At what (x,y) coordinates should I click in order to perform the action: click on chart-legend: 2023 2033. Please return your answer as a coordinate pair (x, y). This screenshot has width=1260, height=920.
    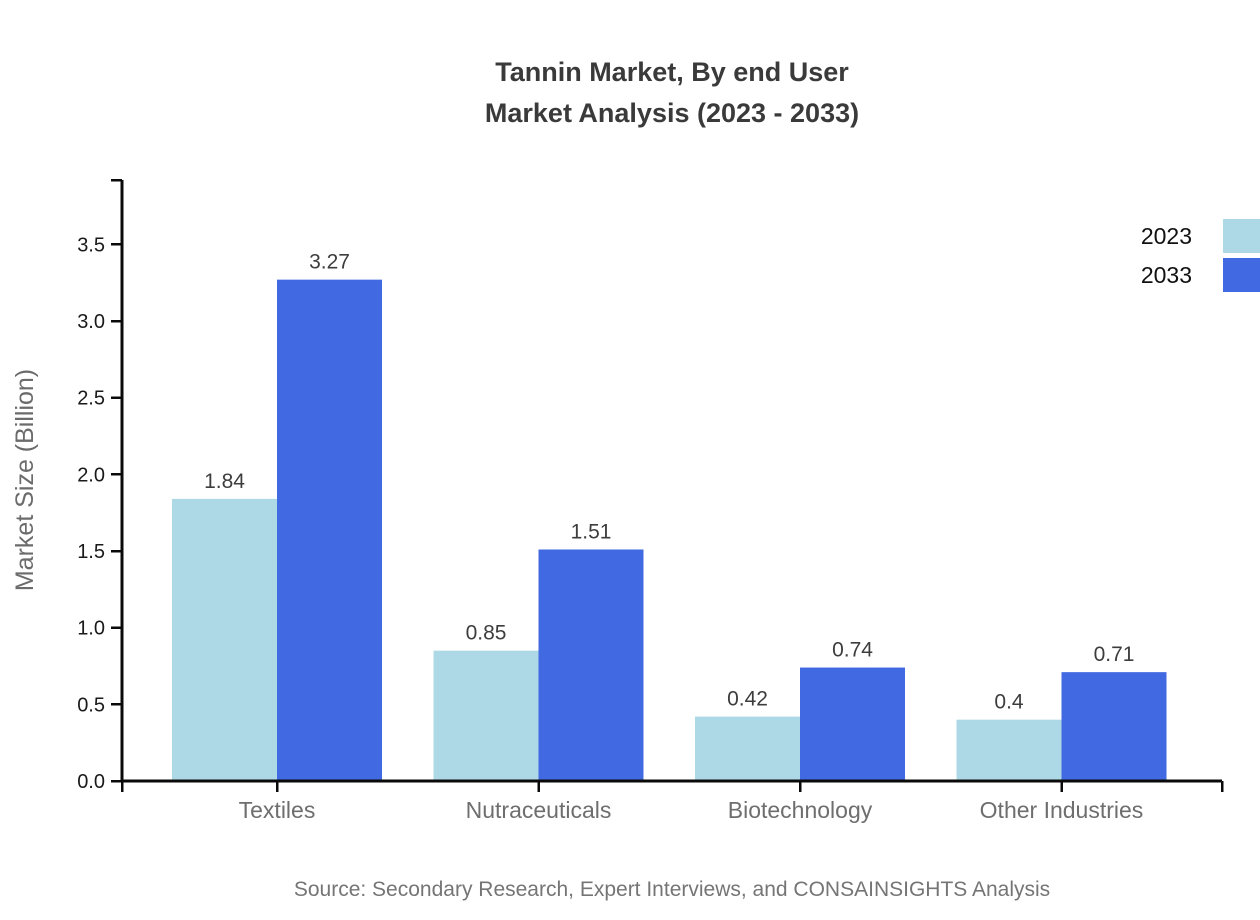
    Looking at the image, I should click on (1200, 255).